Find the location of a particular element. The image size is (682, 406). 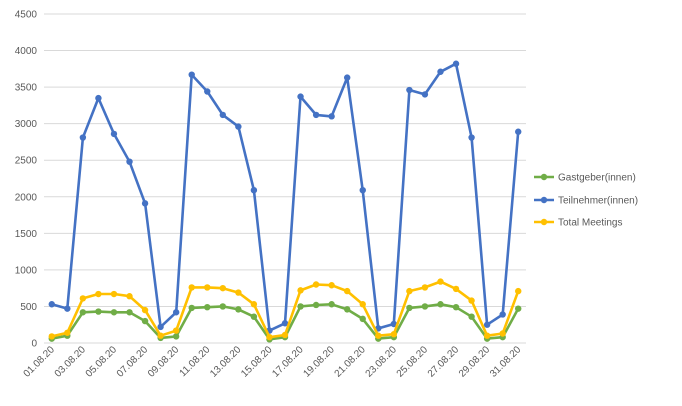

x-tick-label: 13.08.20 is located at coordinates (226, 362).